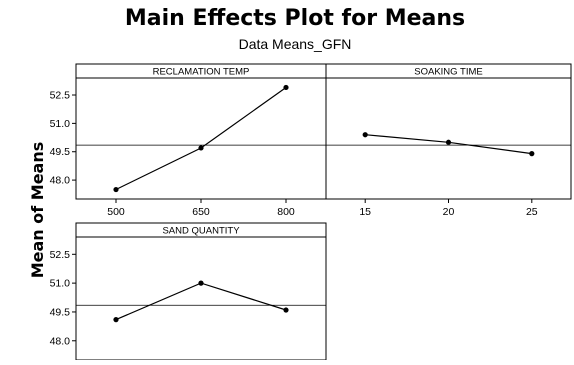 This screenshot has height=365, width=574. Describe the element at coordinates (365, 212) in the screenshot. I see `x-tick-label: 15` at that location.